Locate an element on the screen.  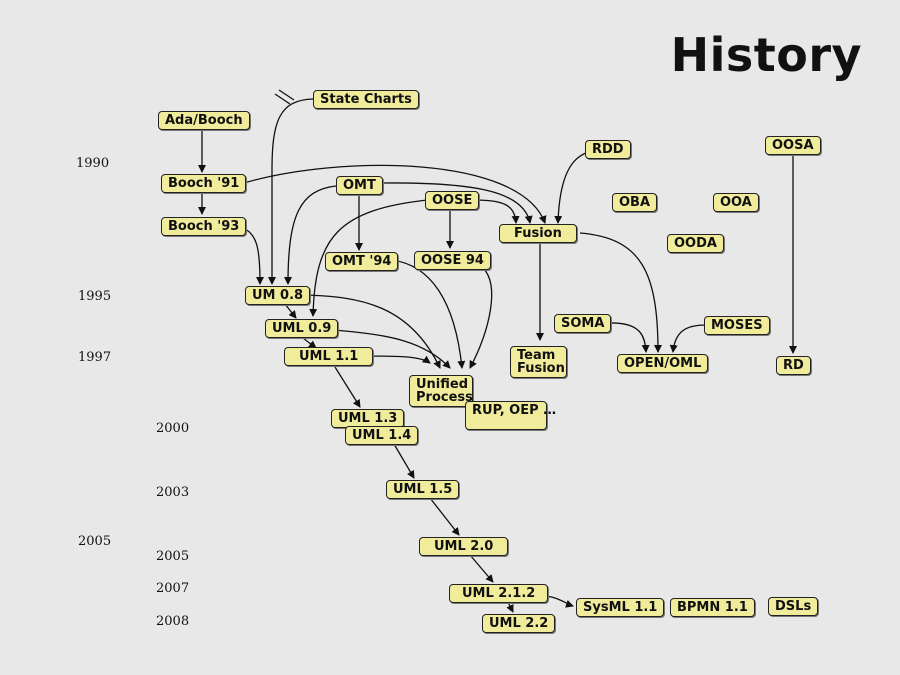
node-oose94: OOSE 94 is located at coordinates (452, 260).